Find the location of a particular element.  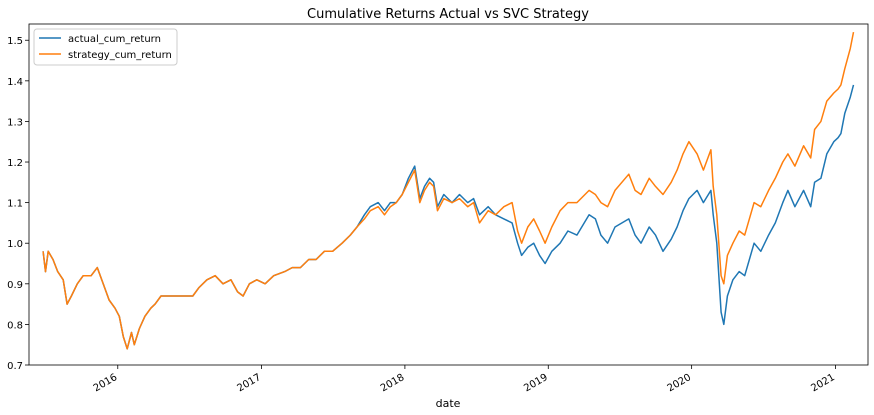

legend-label-strategy: strategy_cum_return is located at coordinates (120, 55).